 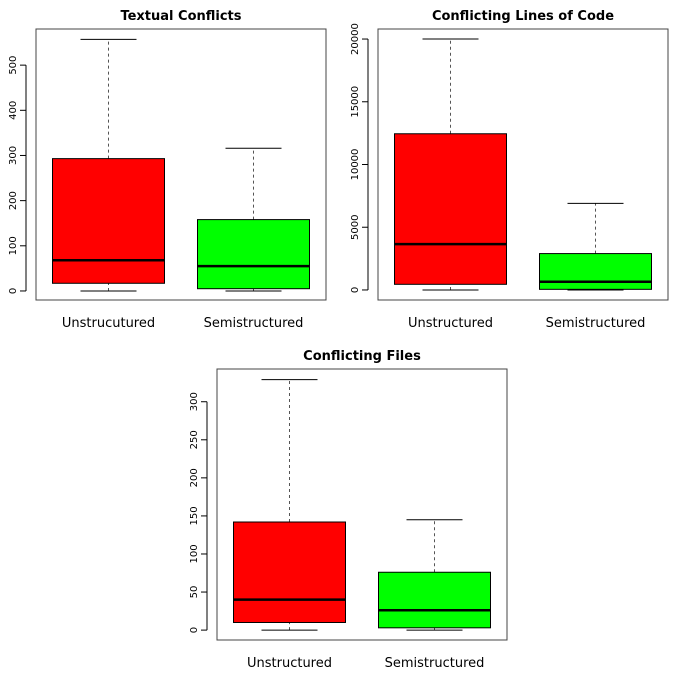 I want to click on chart-title: Textual Conflicts, so click(x=180, y=16).